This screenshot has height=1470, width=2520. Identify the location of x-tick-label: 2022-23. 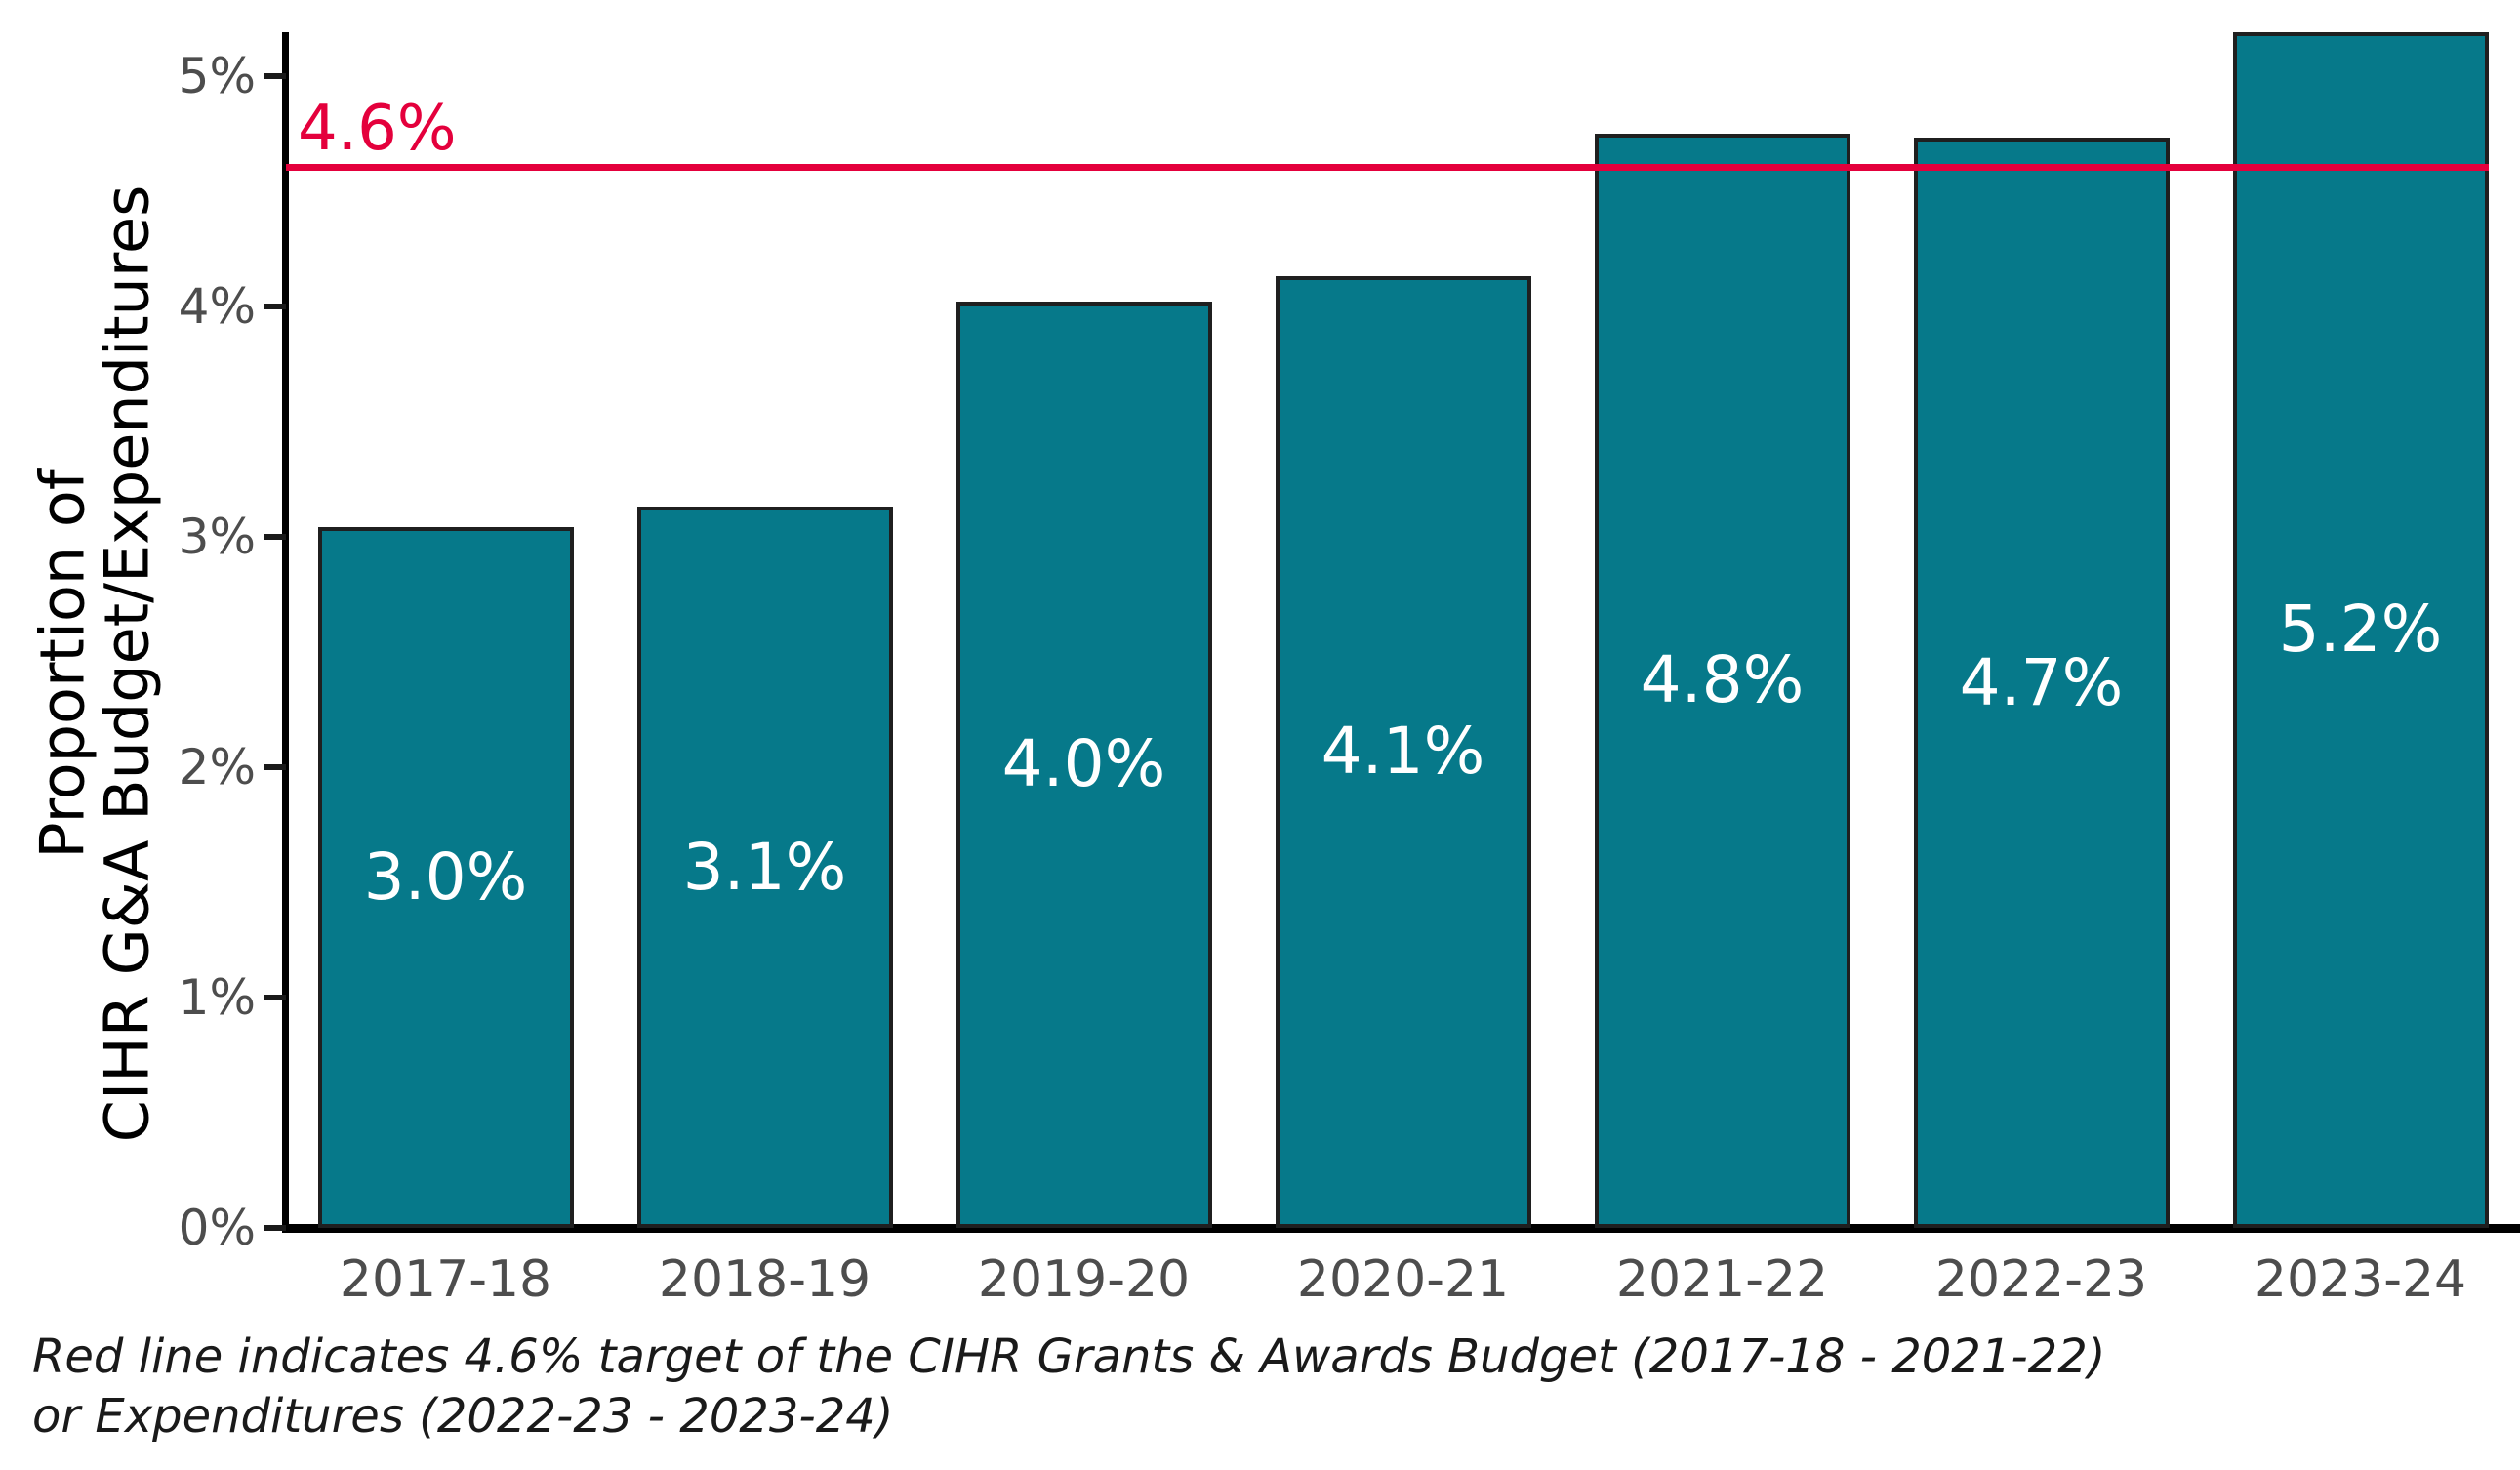
(2041, 1280).